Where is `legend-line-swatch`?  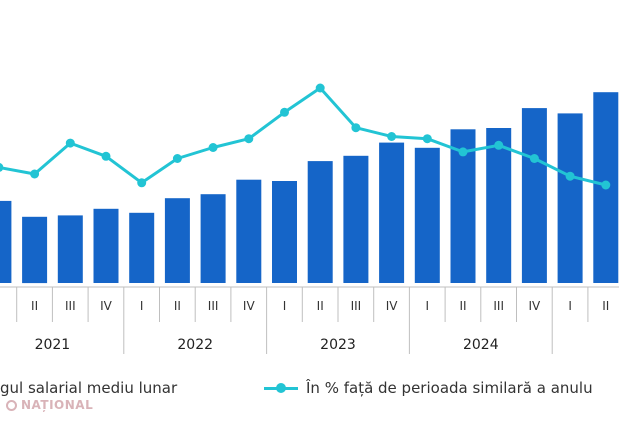
legend-line-swatch is located at coordinates (281, 387).